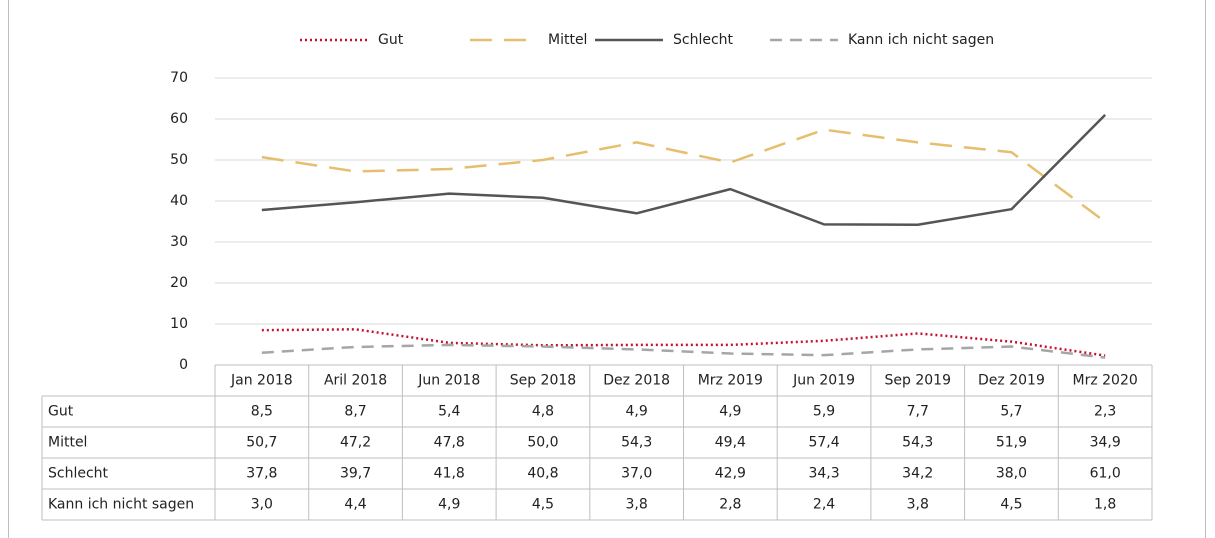 The width and height of the screenshot is (1215, 538). Describe the element at coordinates (543, 381) in the screenshot. I see `x-tick-label: Sep 2018` at that location.